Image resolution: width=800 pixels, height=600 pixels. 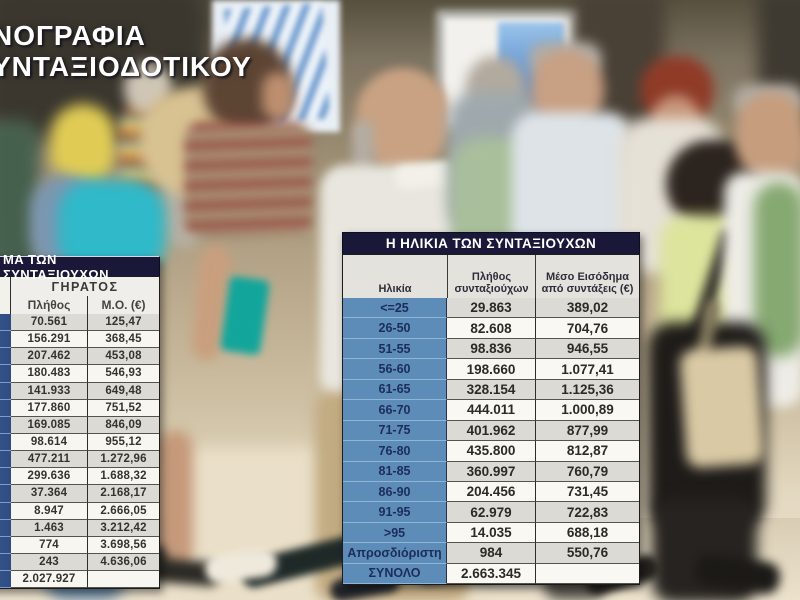 What do you see at coordinates (123, 511) in the screenshot?
I see `value-cell: 2.666,05` at bounding box center [123, 511].